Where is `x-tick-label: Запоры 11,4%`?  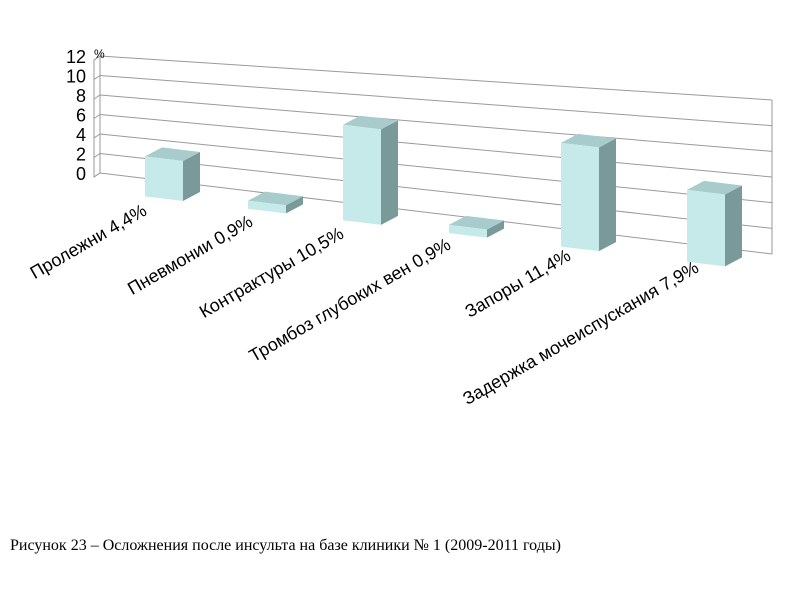
x-tick-label: Запоры 11,4% is located at coordinates (518, 283).